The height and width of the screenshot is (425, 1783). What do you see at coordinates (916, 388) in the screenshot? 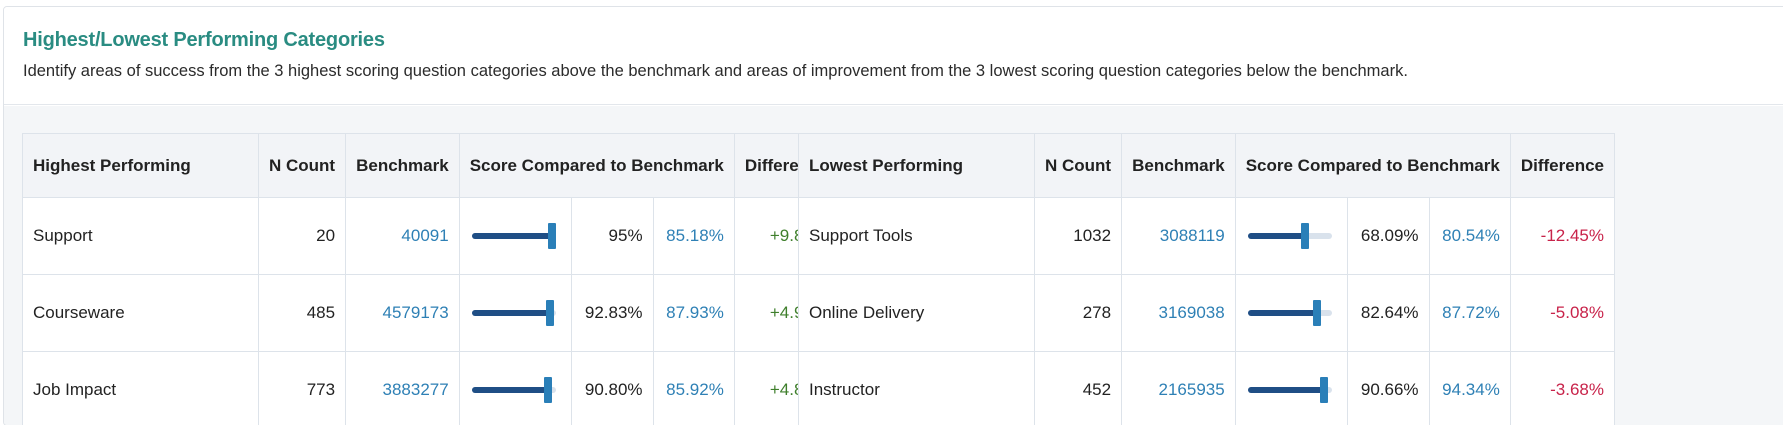
I see `category-name: Instructor` at bounding box center [916, 388].